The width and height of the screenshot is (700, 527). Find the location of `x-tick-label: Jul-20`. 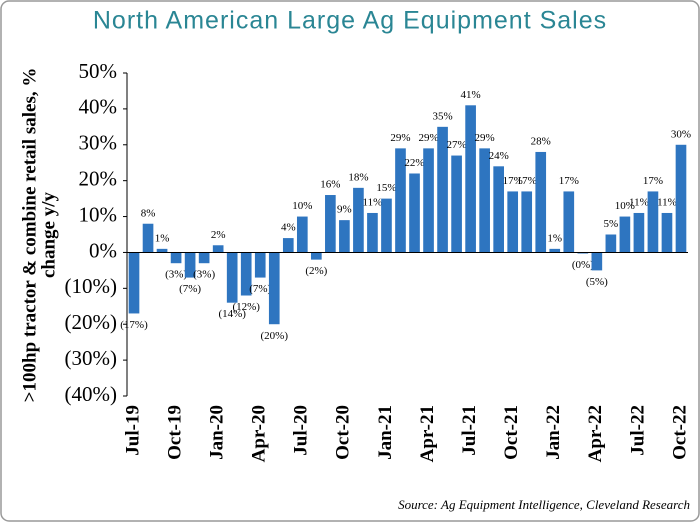

x-tick-label: Jul-20 is located at coordinates (301, 430).